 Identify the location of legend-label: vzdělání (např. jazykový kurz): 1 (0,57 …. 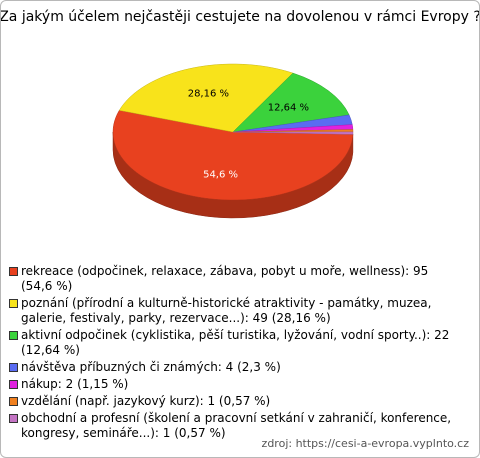
(146, 401).